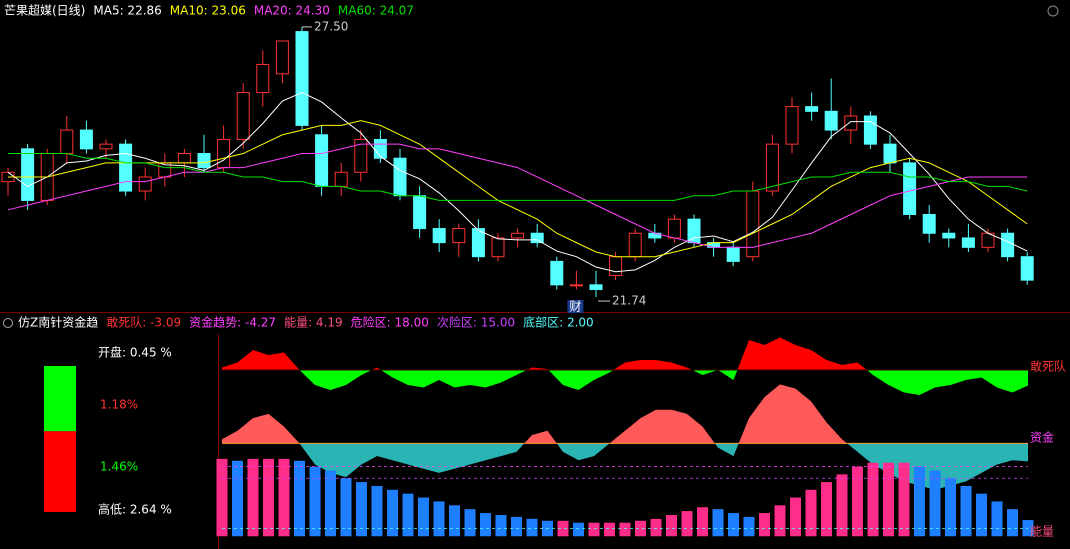 This screenshot has width=1070, height=549. I want to click on series-label: 能量, so click(1042, 532).